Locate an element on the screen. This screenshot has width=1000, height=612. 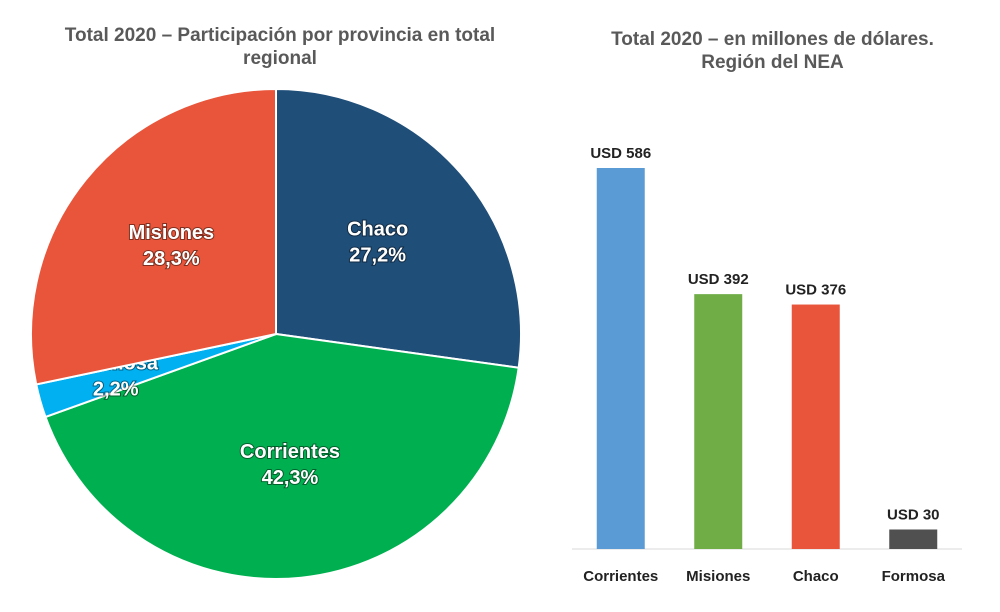
slice-value: 42,3% is located at coordinates (290, 478).